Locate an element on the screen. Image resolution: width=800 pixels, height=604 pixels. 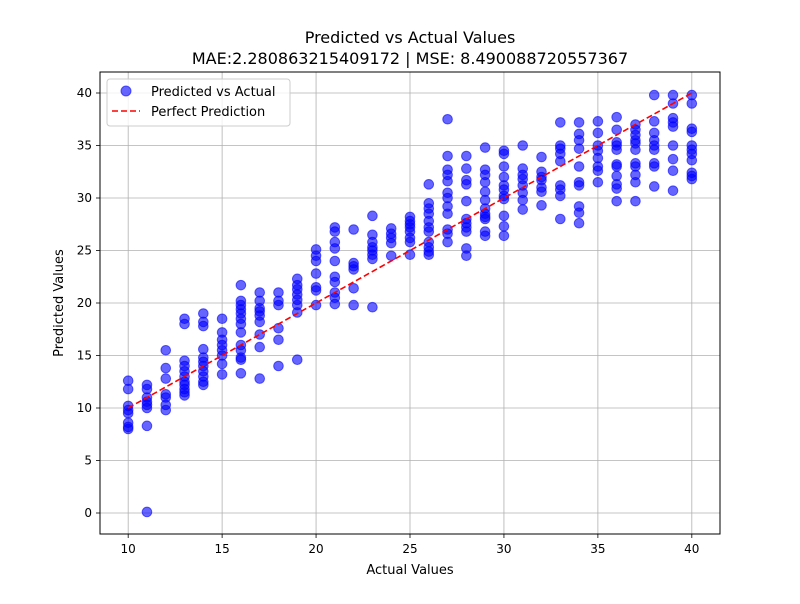
legend-marker-scatter is located at coordinates (126, 91).